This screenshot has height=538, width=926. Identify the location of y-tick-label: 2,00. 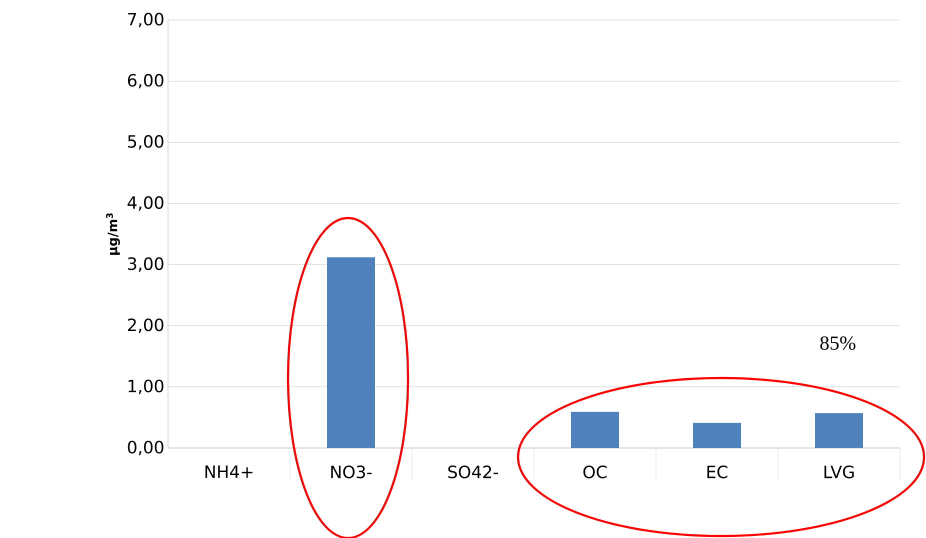
(146, 325).